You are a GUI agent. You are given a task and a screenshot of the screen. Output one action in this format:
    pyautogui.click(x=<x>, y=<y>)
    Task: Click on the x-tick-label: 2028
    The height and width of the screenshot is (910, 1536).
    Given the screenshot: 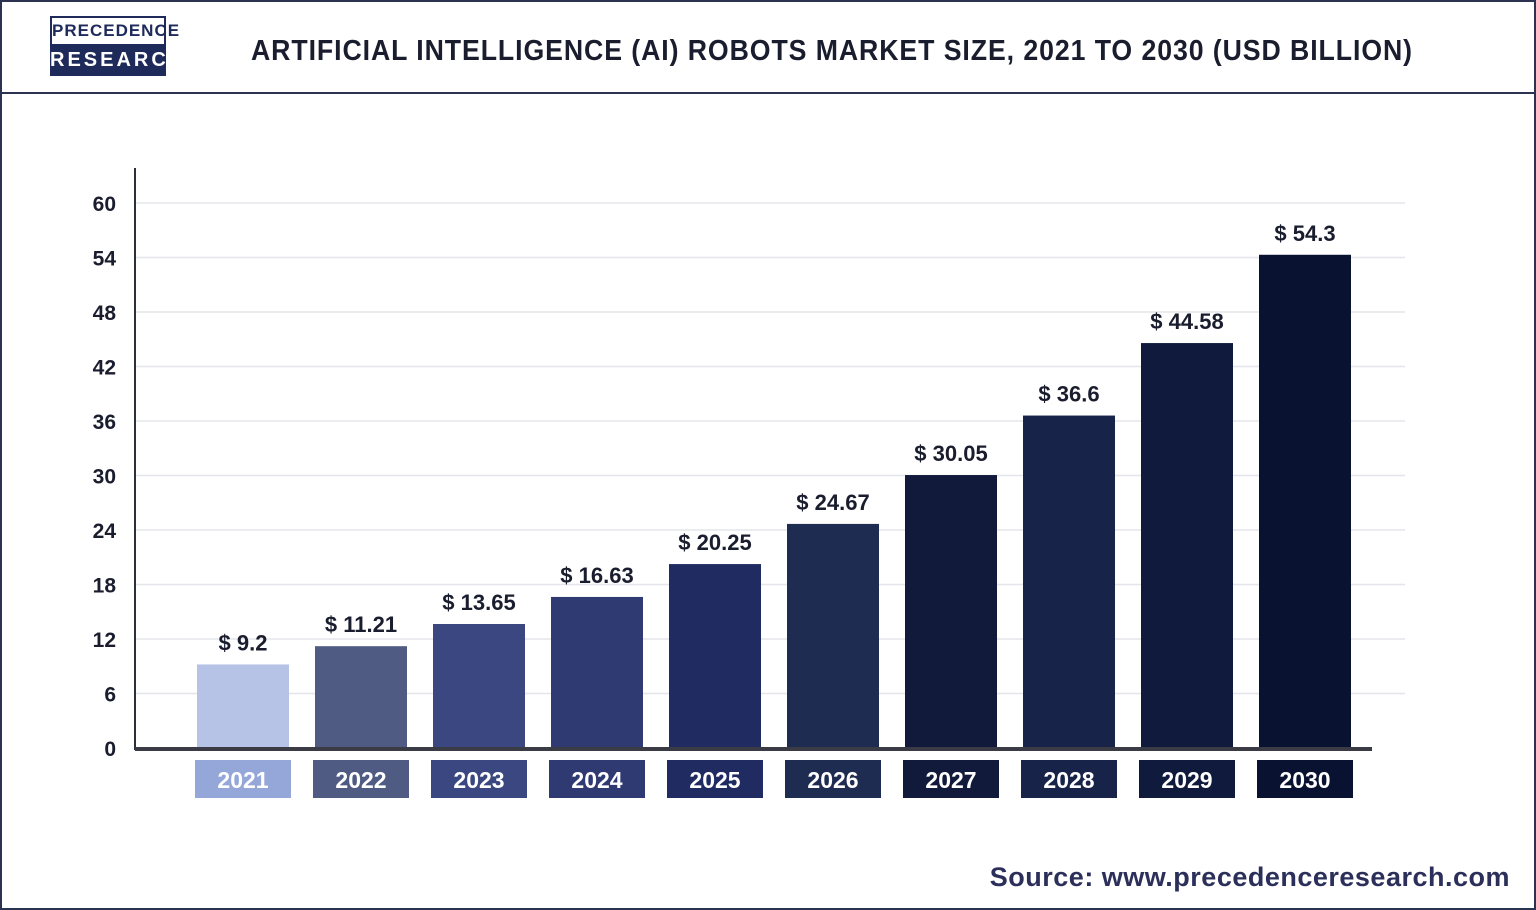 What is the action you would take?
    pyautogui.click(x=1068, y=780)
    